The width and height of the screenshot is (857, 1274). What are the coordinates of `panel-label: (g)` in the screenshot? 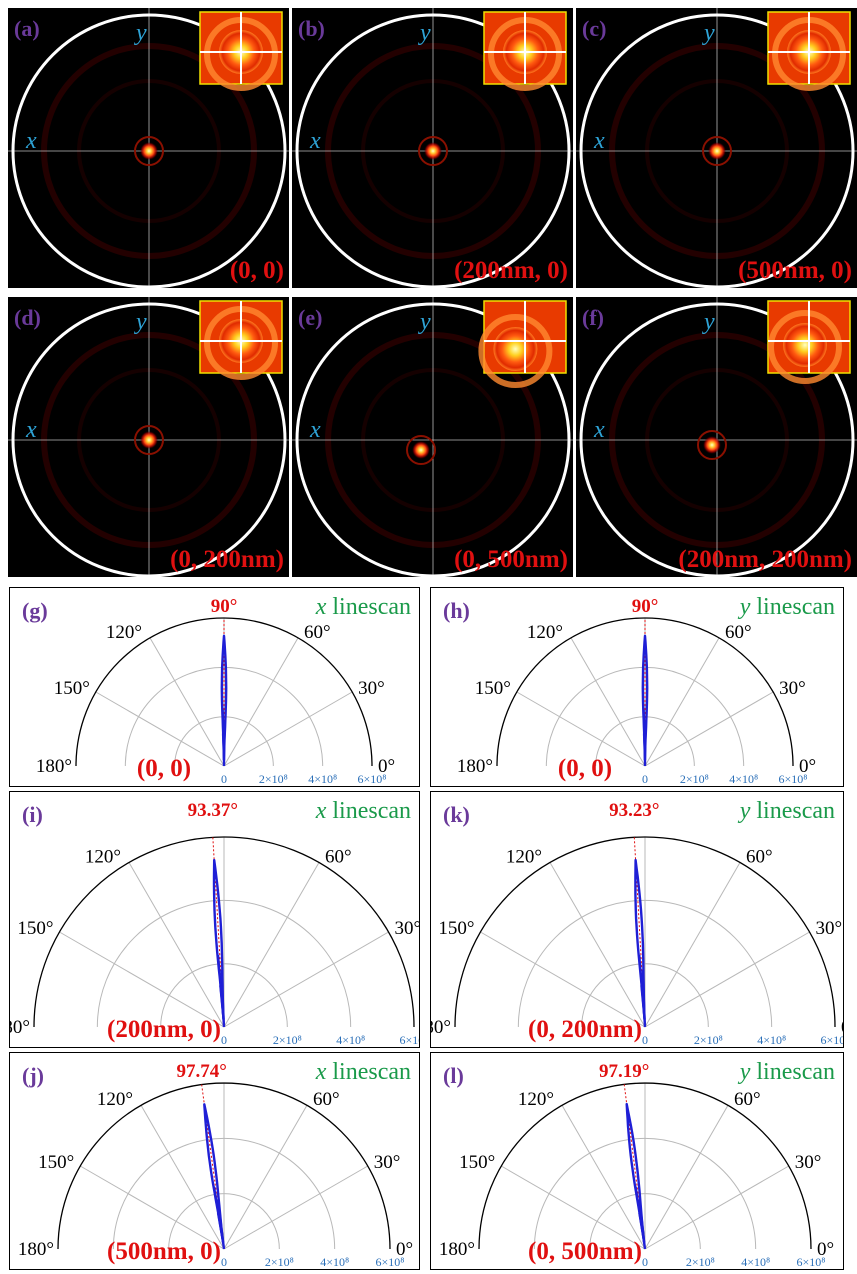 It's located at (35, 610).